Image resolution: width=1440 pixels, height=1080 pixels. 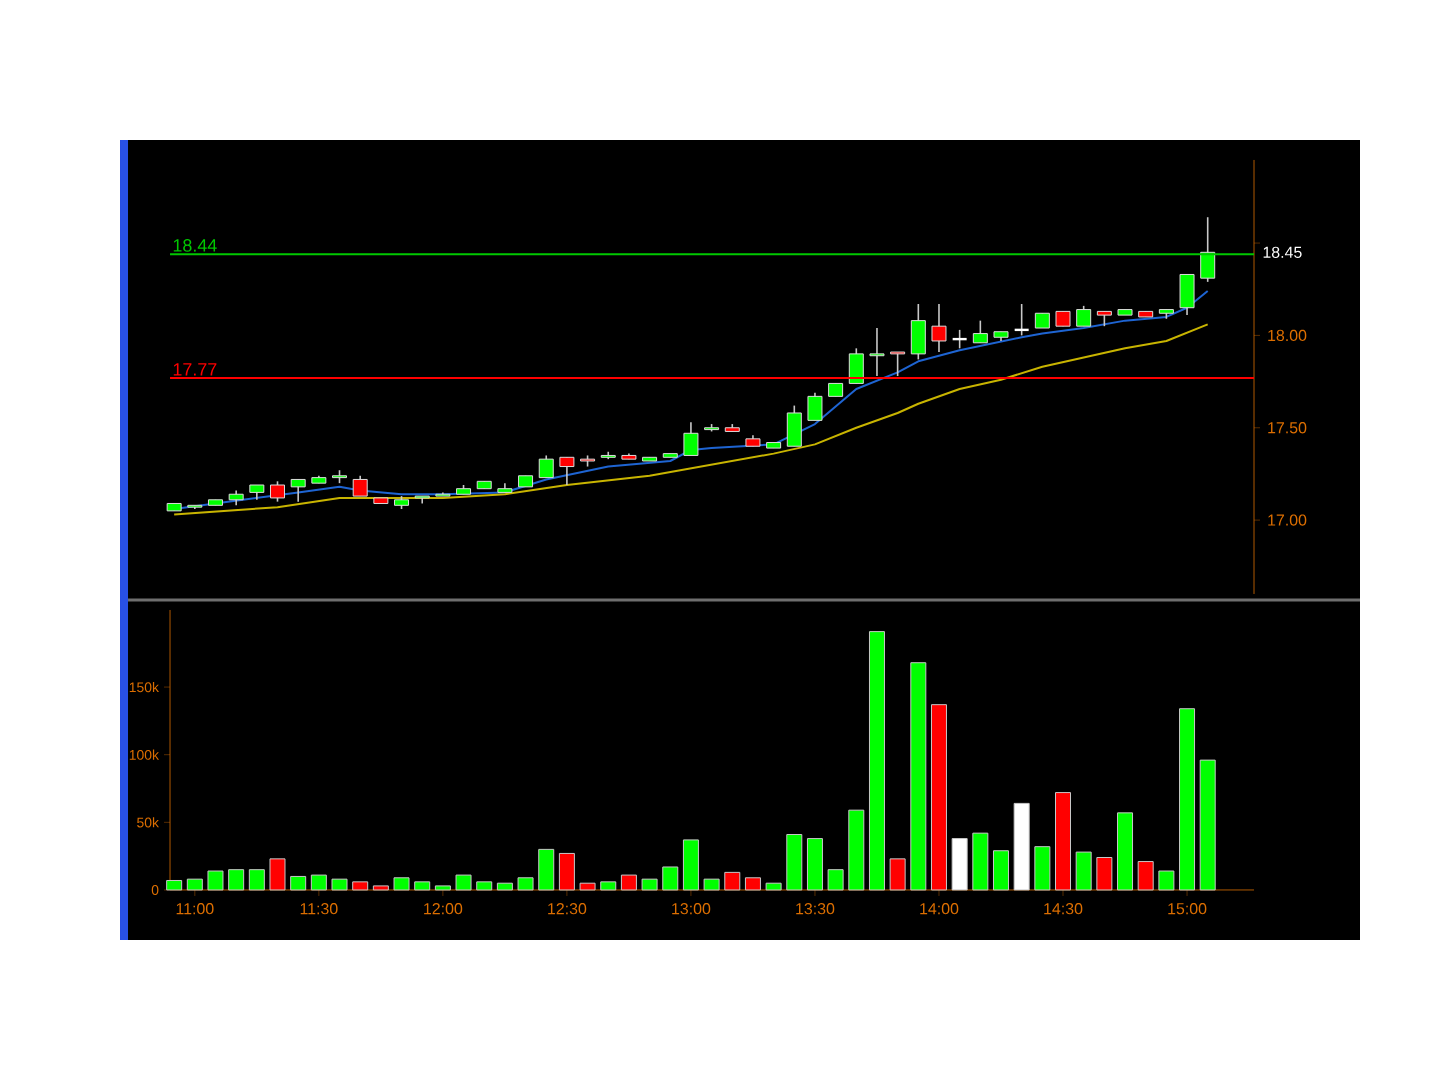 I want to click on ref-line-label: 17.77, so click(x=195, y=369).